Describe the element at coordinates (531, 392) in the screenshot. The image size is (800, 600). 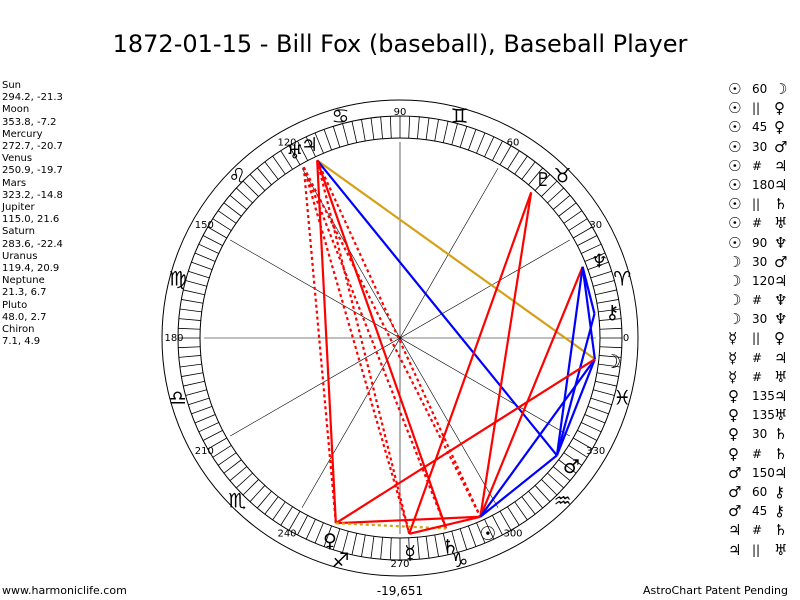
I see `aspect-line-neptune-sun` at that location.